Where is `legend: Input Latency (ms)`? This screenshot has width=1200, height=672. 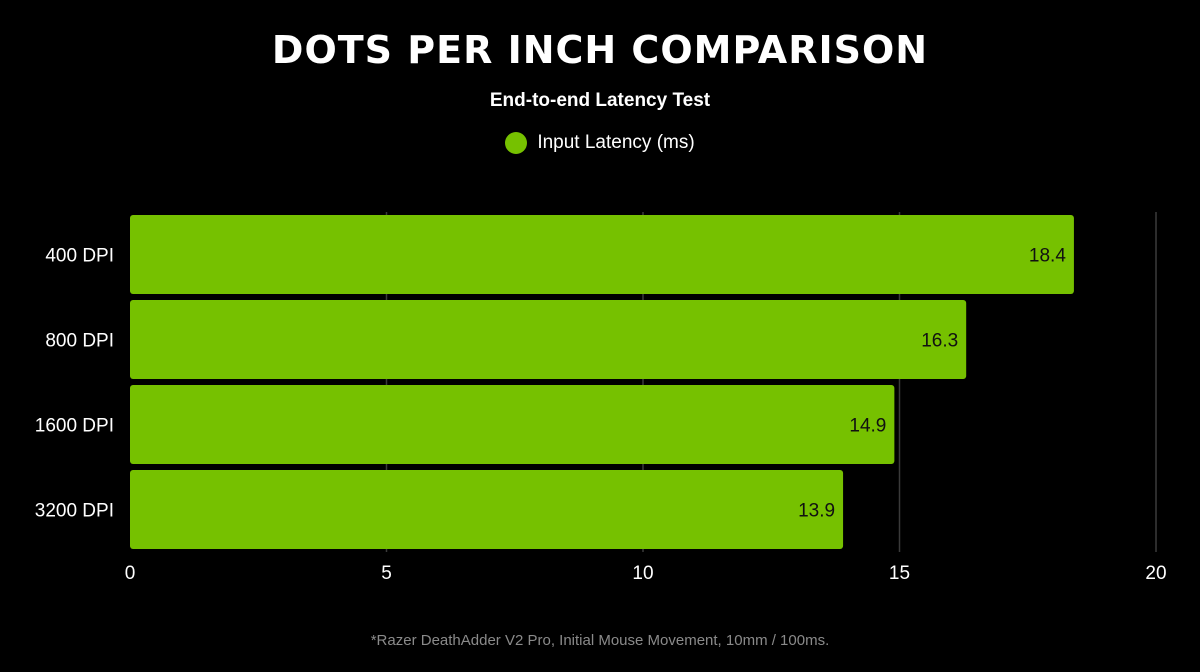 legend: Input Latency (ms) is located at coordinates (600, 143).